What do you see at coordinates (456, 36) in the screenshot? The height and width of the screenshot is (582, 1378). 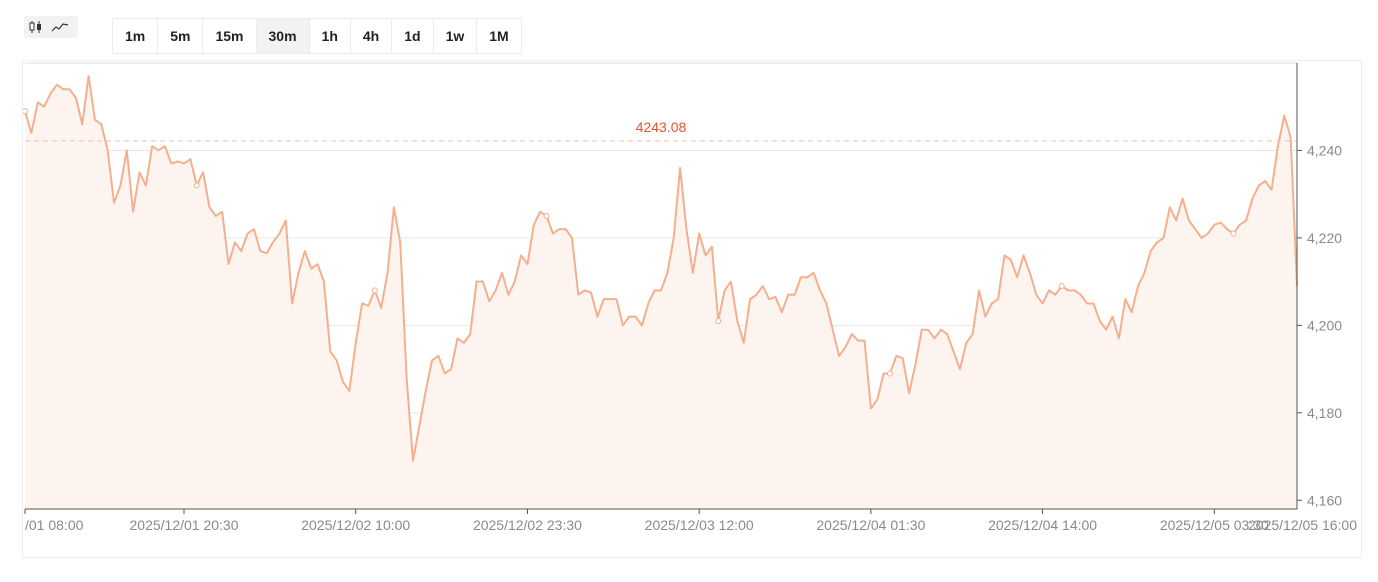 I see `interval-1w-button: 1w` at bounding box center [456, 36].